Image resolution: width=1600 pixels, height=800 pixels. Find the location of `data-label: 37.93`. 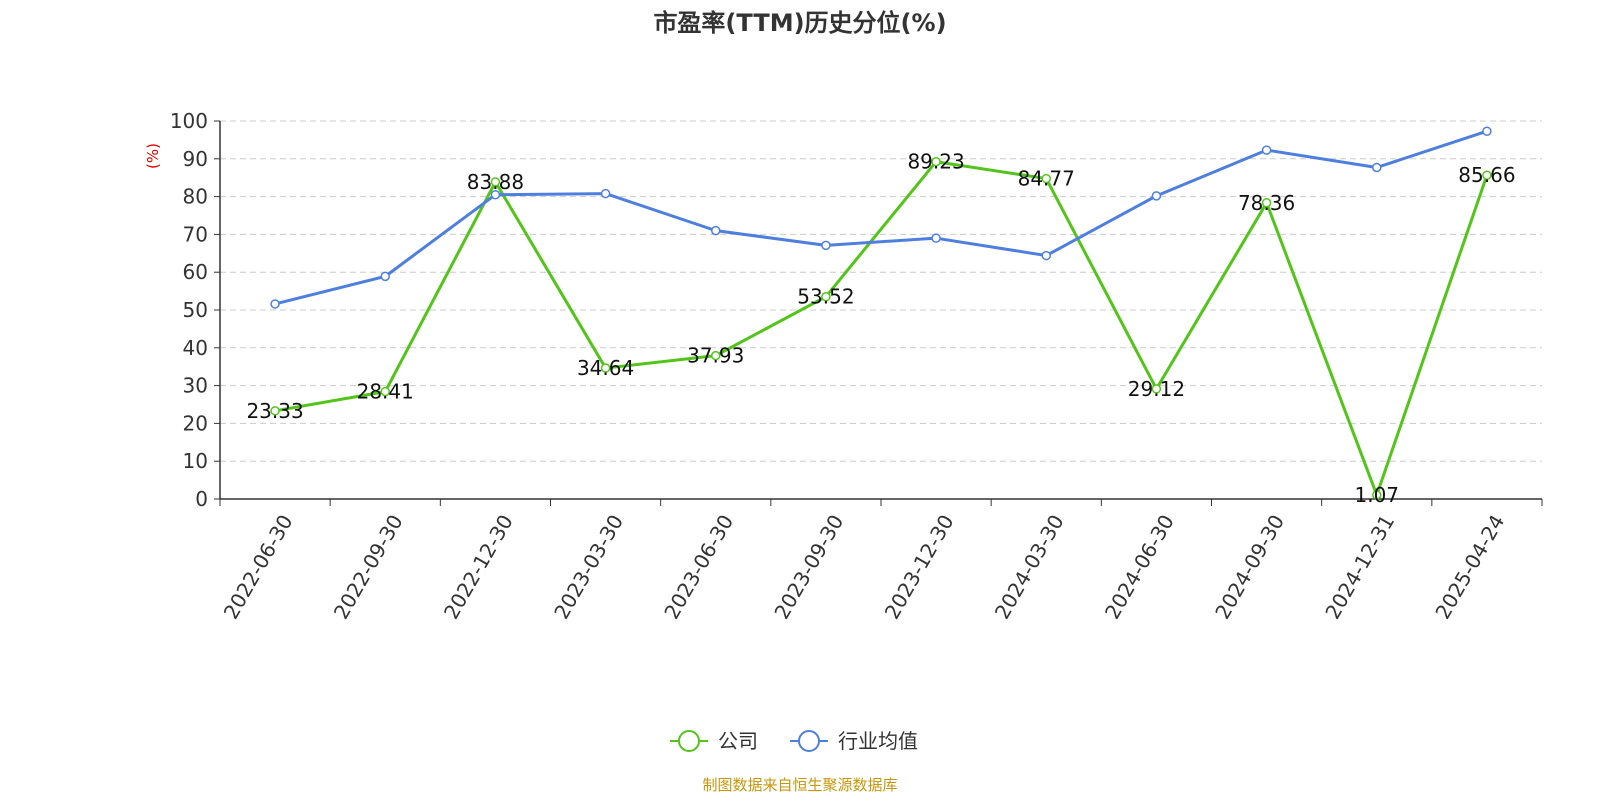

data-label: 37.93 is located at coordinates (715, 356).